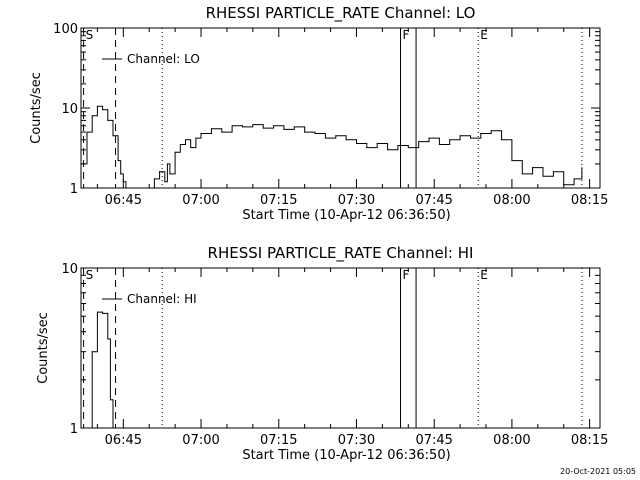 The width and height of the screenshot is (640, 480). Describe the element at coordinates (36, 108) in the screenshot. I see `y-axis-label: Counts/sec` at that location.